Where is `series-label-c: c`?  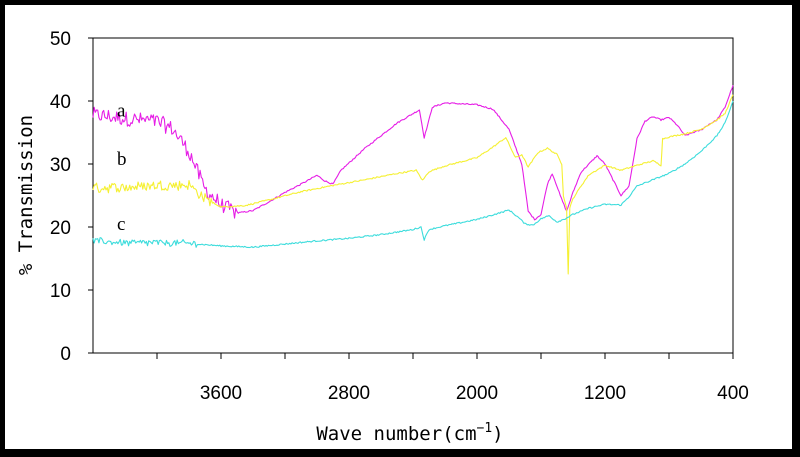 series-label-c: c is located at coordinates (121, 224).